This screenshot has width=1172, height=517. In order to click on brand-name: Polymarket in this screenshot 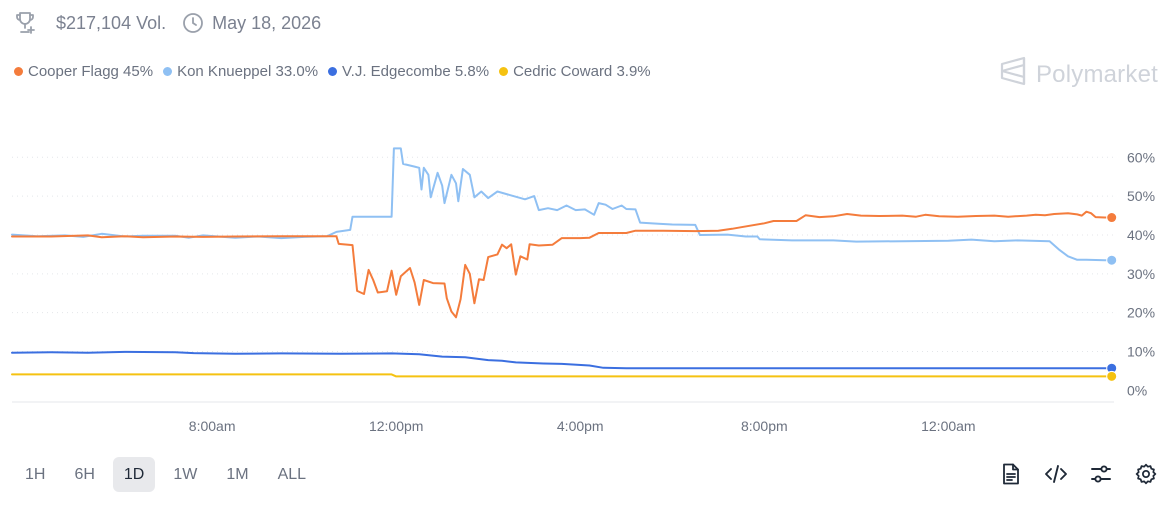, I will do `click(1096, 74)`.